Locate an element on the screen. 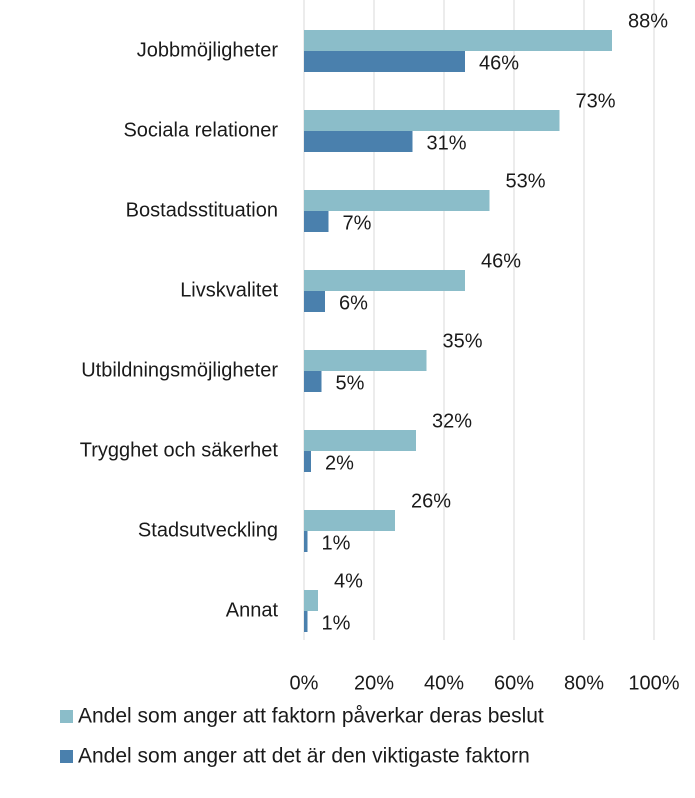 The width and height of the screenshot is (695, 798). value-label: 31% is located at coordinates (447, 143).